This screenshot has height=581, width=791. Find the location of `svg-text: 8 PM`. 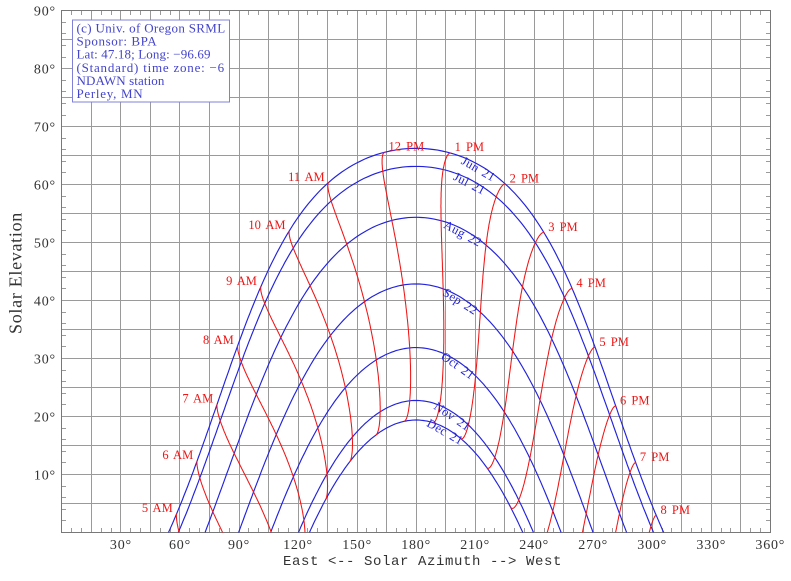

svg-text: 8 PM is located at coordinates (675, 510).